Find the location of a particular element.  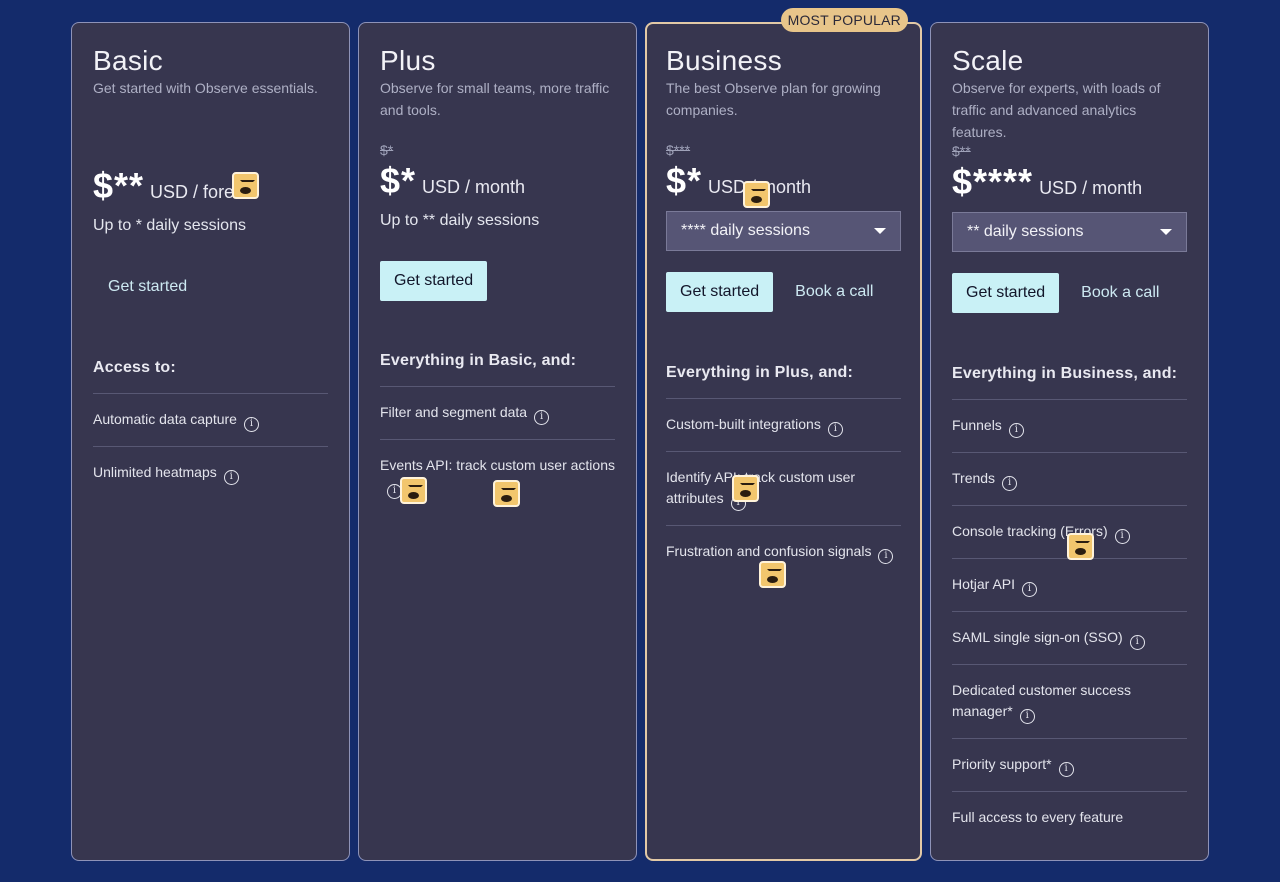

plan-name: Basic is located at coordinates (128, 60).